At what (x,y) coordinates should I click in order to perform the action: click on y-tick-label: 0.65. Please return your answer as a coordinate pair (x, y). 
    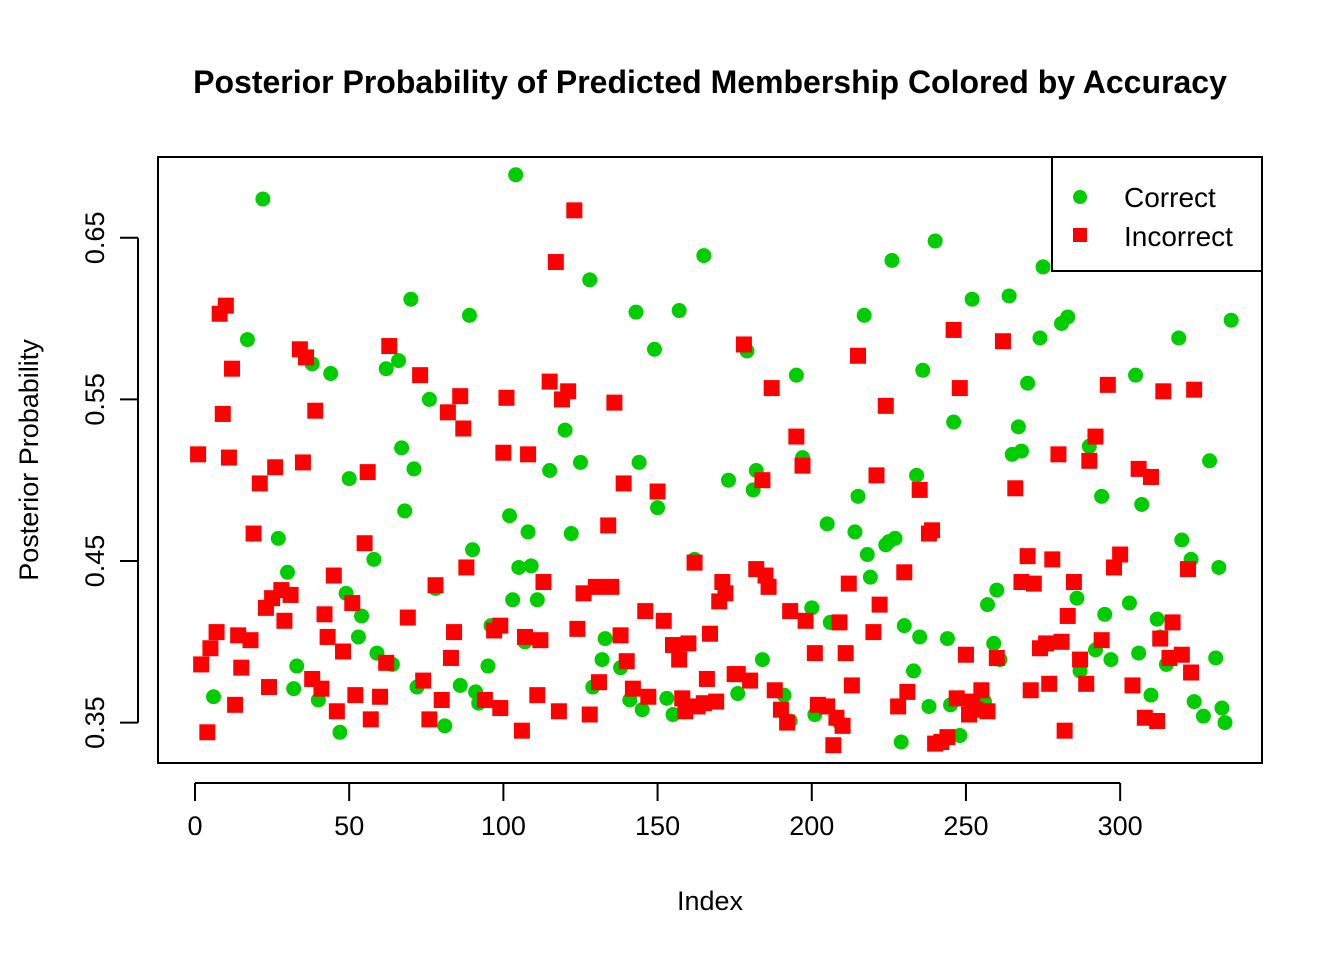
    Looking at the image, I should click on (95, 238).